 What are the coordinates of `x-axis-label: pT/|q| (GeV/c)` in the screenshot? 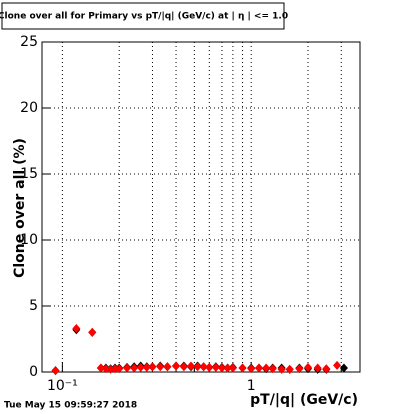 It's located at (304, 400).